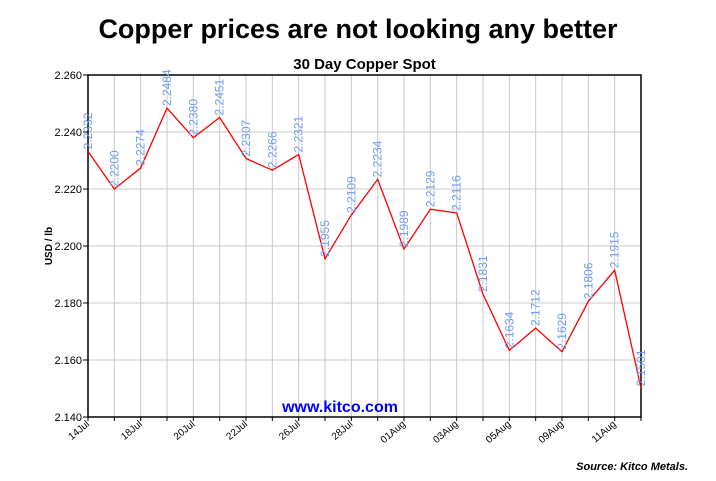  I want to click on x-tick-label: 28Jul, so click(342, 431).